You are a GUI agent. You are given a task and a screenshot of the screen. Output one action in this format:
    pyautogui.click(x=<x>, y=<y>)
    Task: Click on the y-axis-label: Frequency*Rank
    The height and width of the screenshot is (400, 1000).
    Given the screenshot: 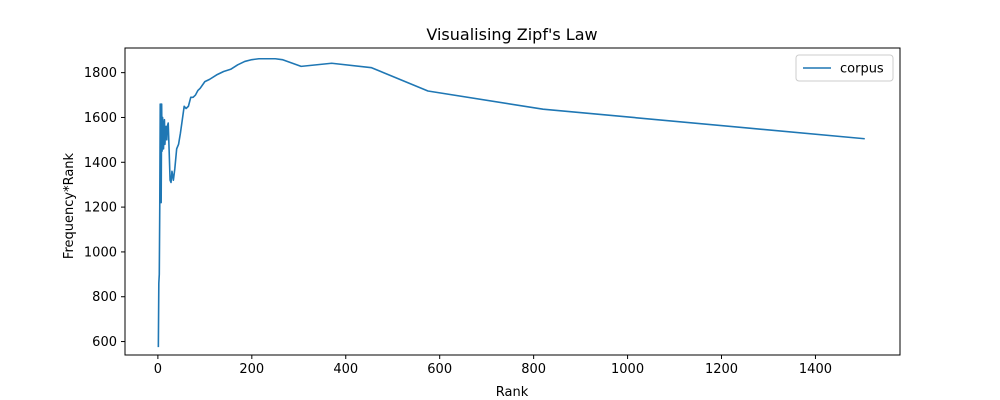 What is the action you would take?
    pyautogui.click(x=69, y=205)
    